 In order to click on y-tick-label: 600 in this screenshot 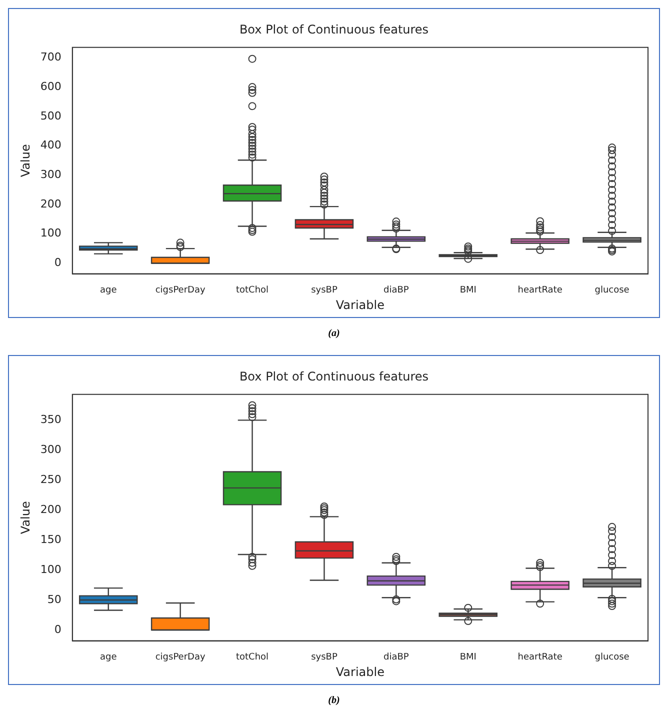, I will do `click(51, 86)`.